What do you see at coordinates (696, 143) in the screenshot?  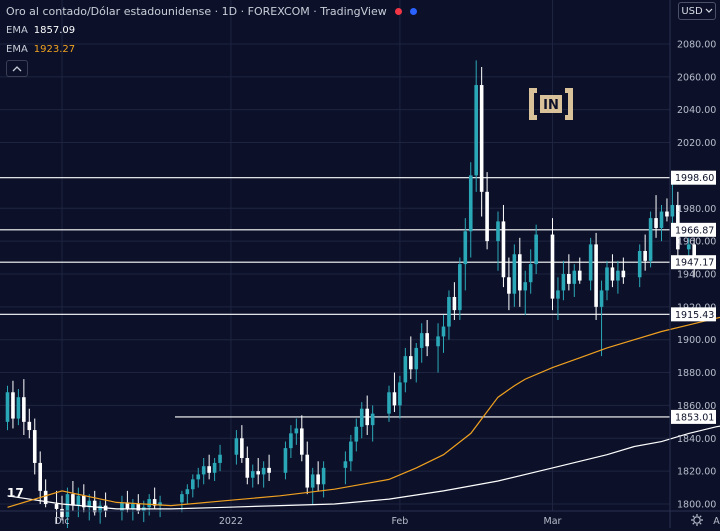 I see `y-tick-label: 2020.00` at bounding box center [696, 143].